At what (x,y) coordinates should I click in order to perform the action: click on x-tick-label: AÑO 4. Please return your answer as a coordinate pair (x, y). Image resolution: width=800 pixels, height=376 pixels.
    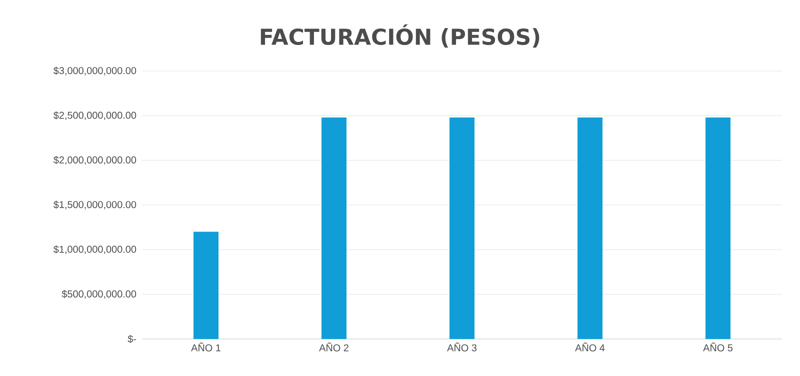
    Looking at the image, I should click on (590, 347).